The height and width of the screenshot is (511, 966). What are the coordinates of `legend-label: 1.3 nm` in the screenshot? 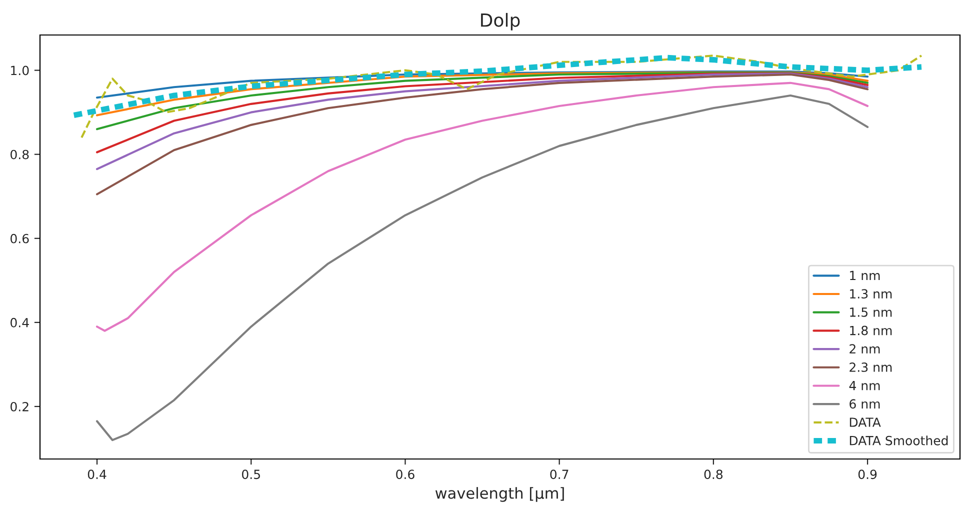 It's located at (871, 294).